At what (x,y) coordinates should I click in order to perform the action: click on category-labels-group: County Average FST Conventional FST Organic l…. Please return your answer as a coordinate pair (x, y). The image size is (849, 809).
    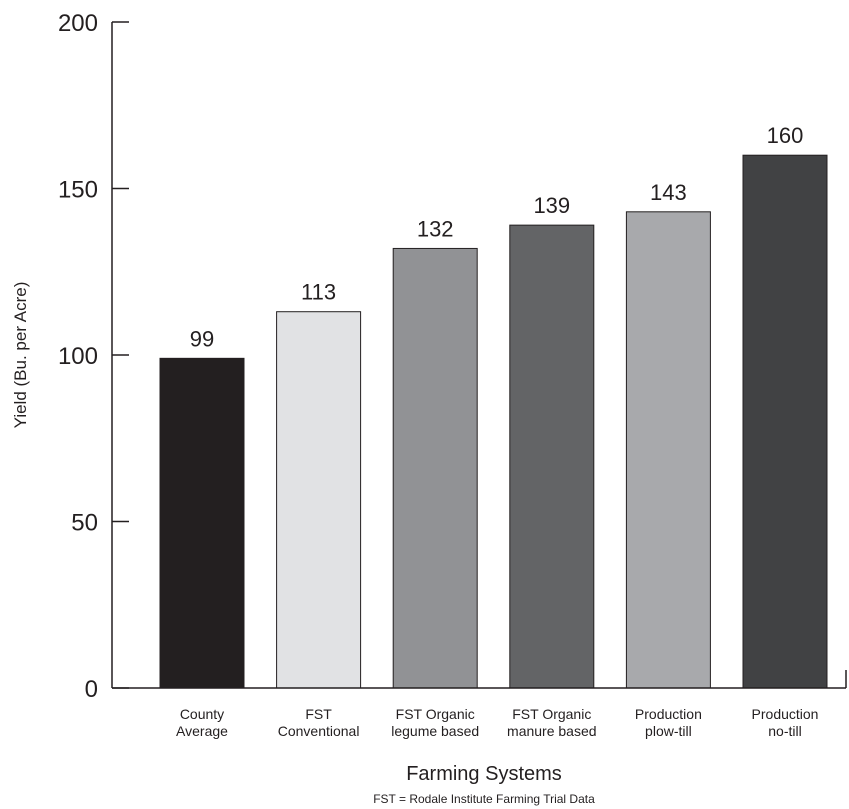
    Looking at the image, I should click on (497, 722).